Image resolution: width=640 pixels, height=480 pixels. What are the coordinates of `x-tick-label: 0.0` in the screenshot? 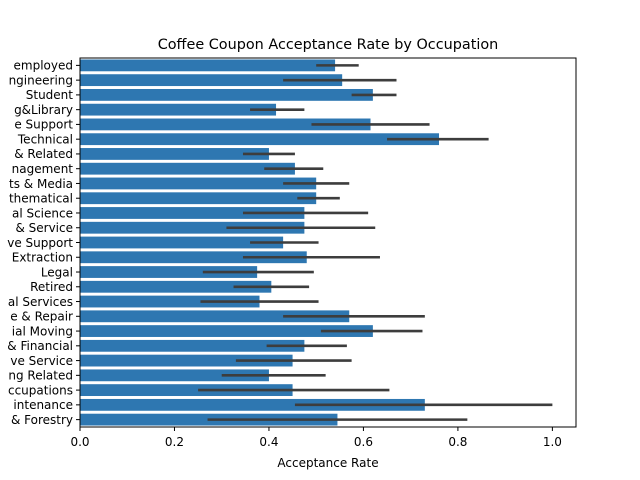 It's located at (79, 442).